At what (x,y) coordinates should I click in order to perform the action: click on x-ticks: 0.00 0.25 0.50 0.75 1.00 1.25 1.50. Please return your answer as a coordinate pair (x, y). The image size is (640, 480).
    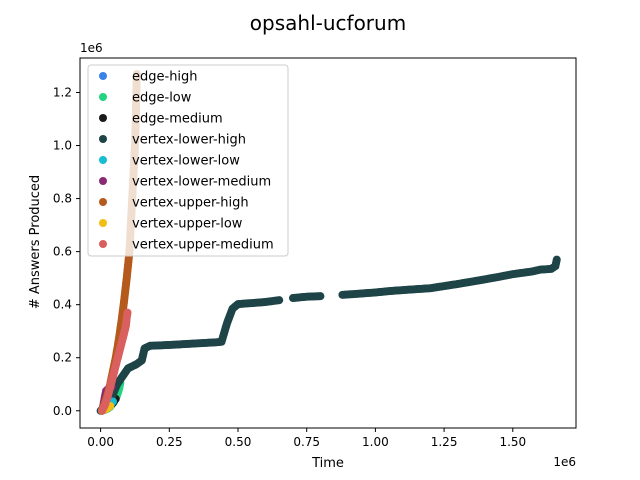
    Looking at the image, I should click on (306, 438).